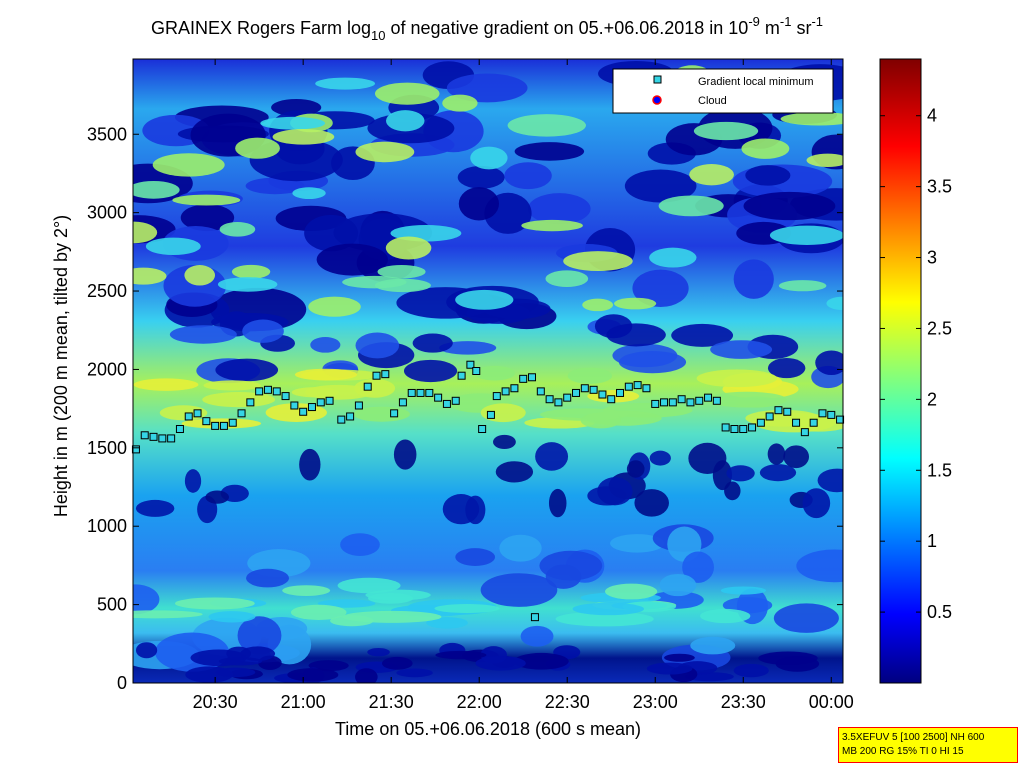  What do you see at coordinates (655, 702) in the screenshot?
I see `x-tick-label: 23:00` at bounding box center [655, 702].